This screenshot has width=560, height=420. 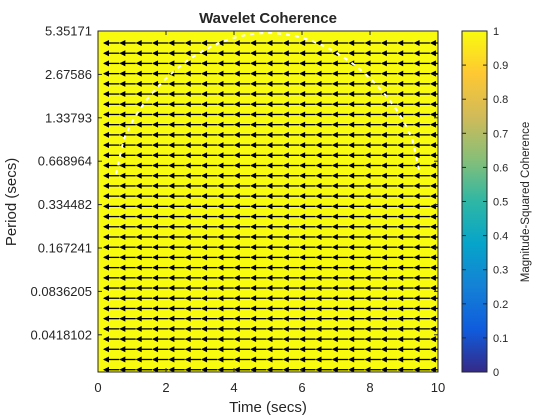 I want to click on colorbar-tick-label: 0.9, so click(x=500, y=66).